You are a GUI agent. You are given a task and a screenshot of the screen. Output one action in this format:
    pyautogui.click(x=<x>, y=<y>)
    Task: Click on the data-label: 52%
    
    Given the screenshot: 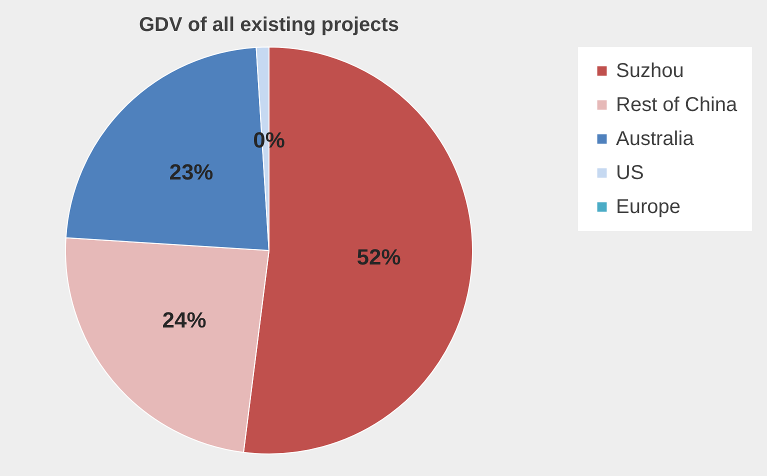 What is the action you would take?
    pyautogui.click(x=378, y=257)
    